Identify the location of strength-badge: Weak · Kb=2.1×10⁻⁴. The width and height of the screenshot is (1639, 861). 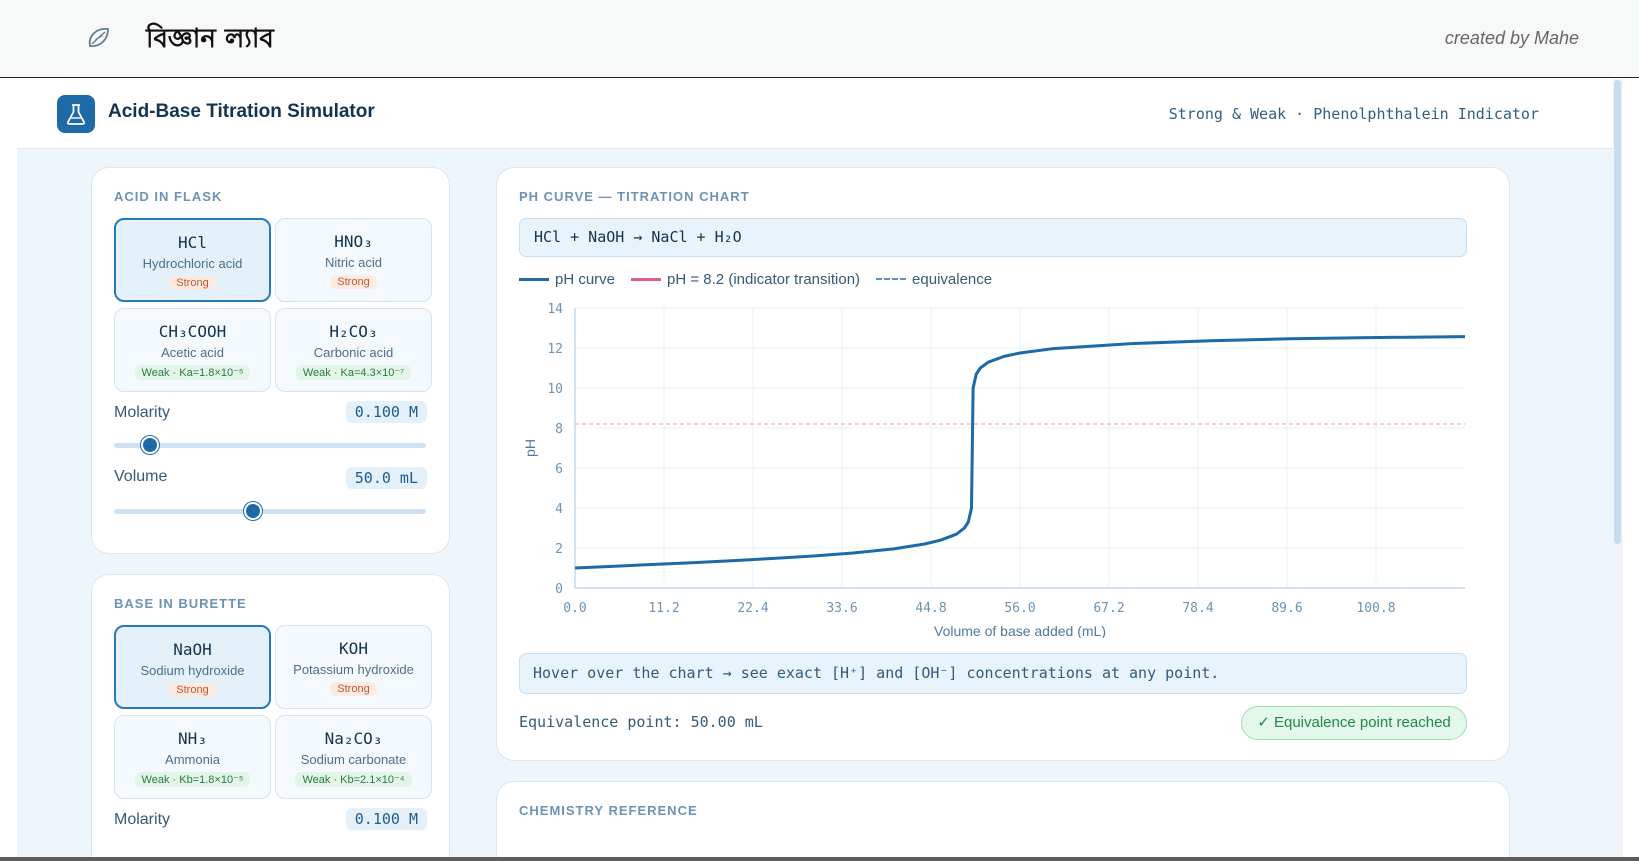
(353, 779).